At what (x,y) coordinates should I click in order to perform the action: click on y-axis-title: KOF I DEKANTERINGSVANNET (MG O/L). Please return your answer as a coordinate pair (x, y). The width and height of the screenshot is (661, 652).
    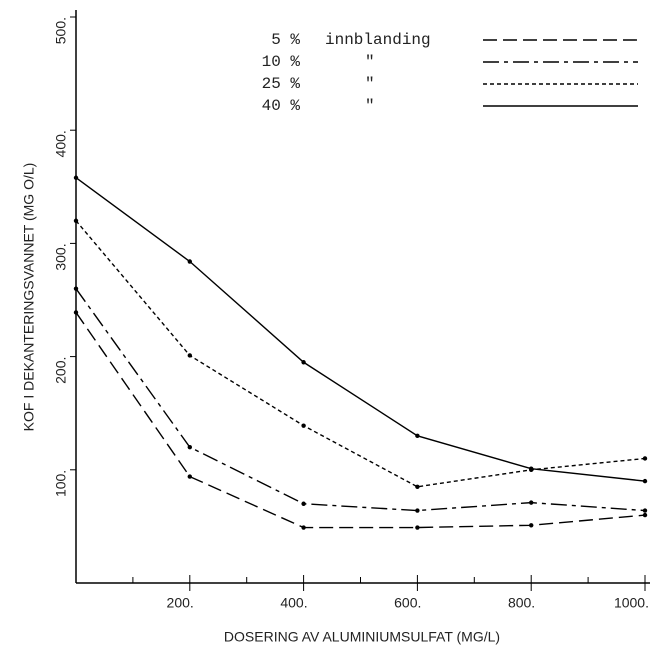
    Looking at the image, I should click on (29, 297).